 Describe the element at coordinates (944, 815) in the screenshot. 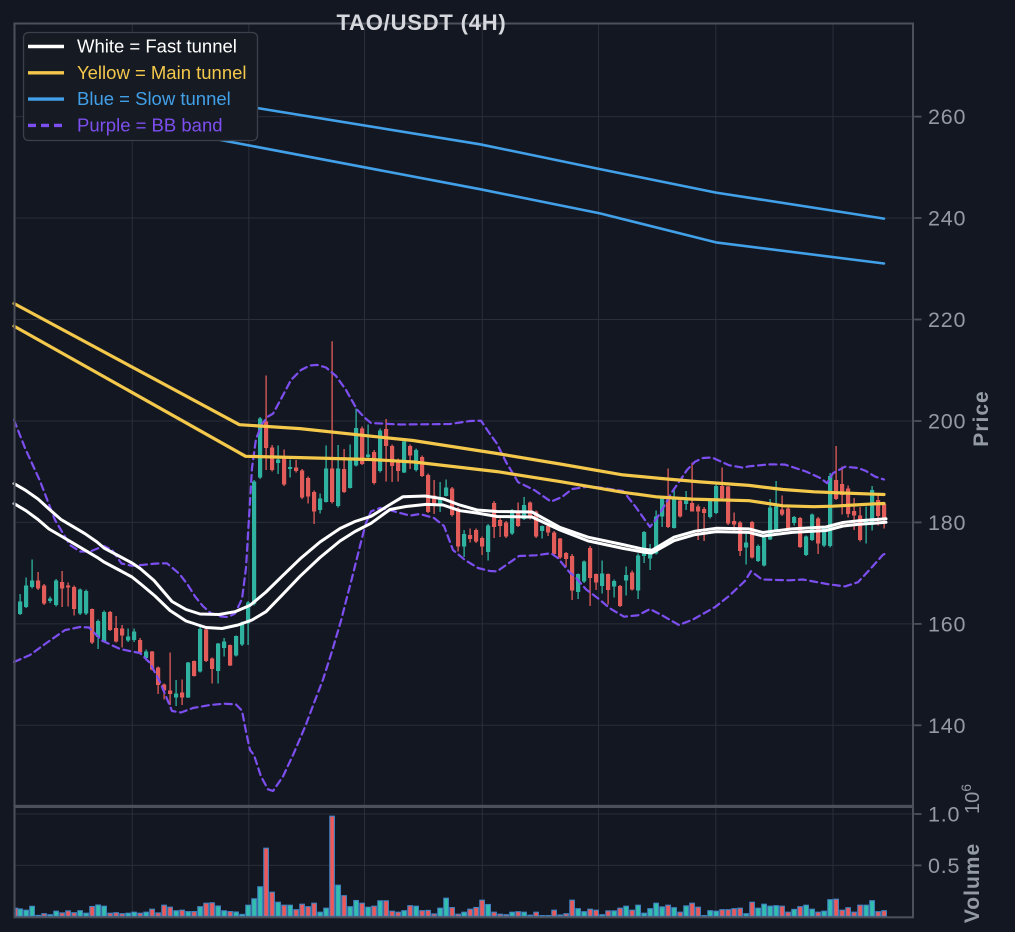

I see `svg-text: 1.0` at that location.